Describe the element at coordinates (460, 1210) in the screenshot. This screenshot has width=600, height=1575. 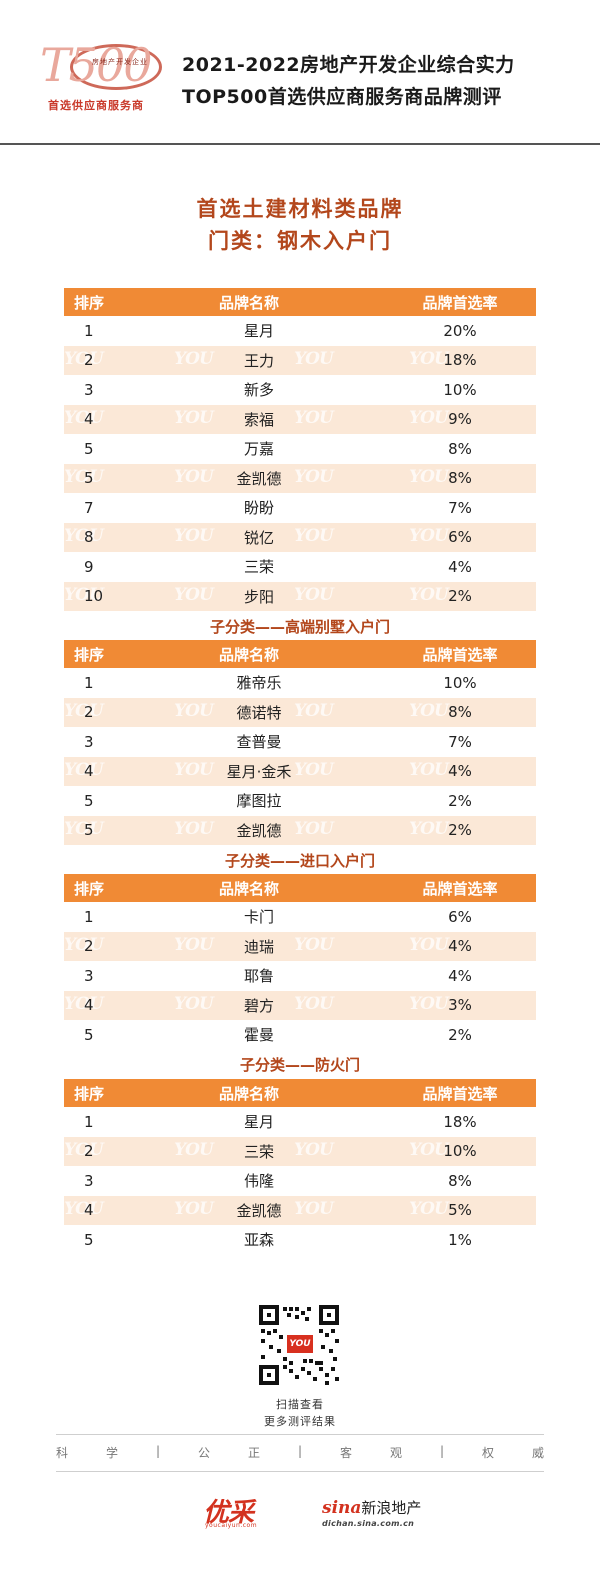
I see `row-preference-rate: 5%` at that location.